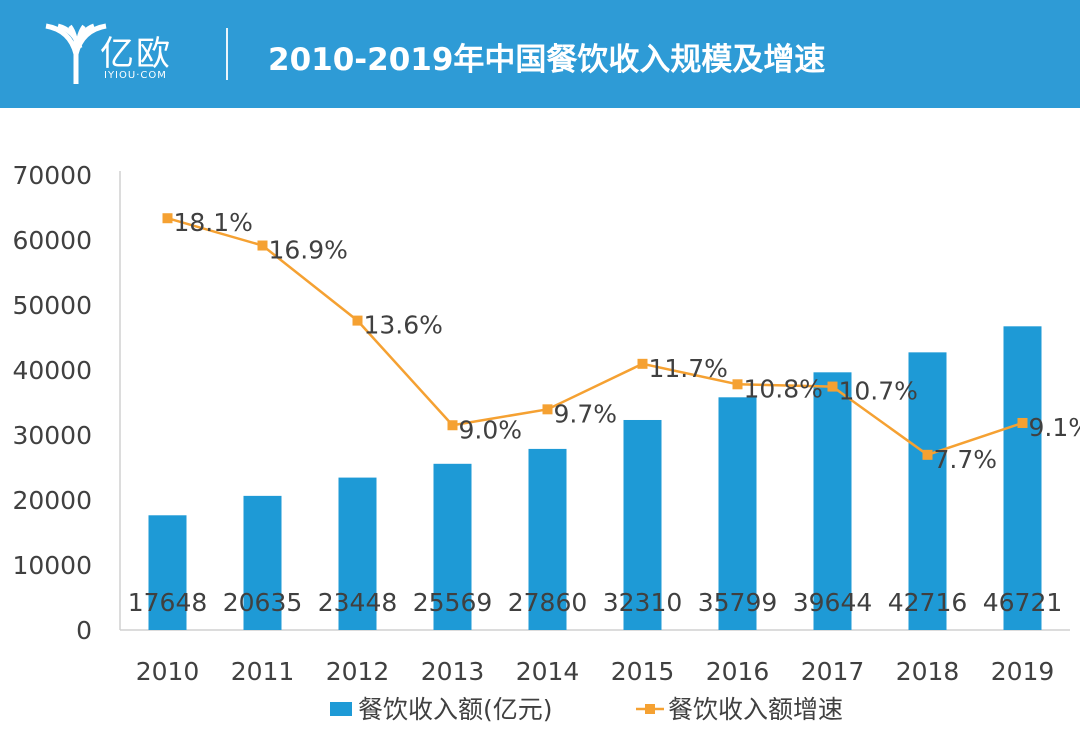 The height and width of the screenshot is (748, 1080). Describe the element at coordinates (548, 602) in the screenshot. I see `bar-value-label: 27860` at that location.